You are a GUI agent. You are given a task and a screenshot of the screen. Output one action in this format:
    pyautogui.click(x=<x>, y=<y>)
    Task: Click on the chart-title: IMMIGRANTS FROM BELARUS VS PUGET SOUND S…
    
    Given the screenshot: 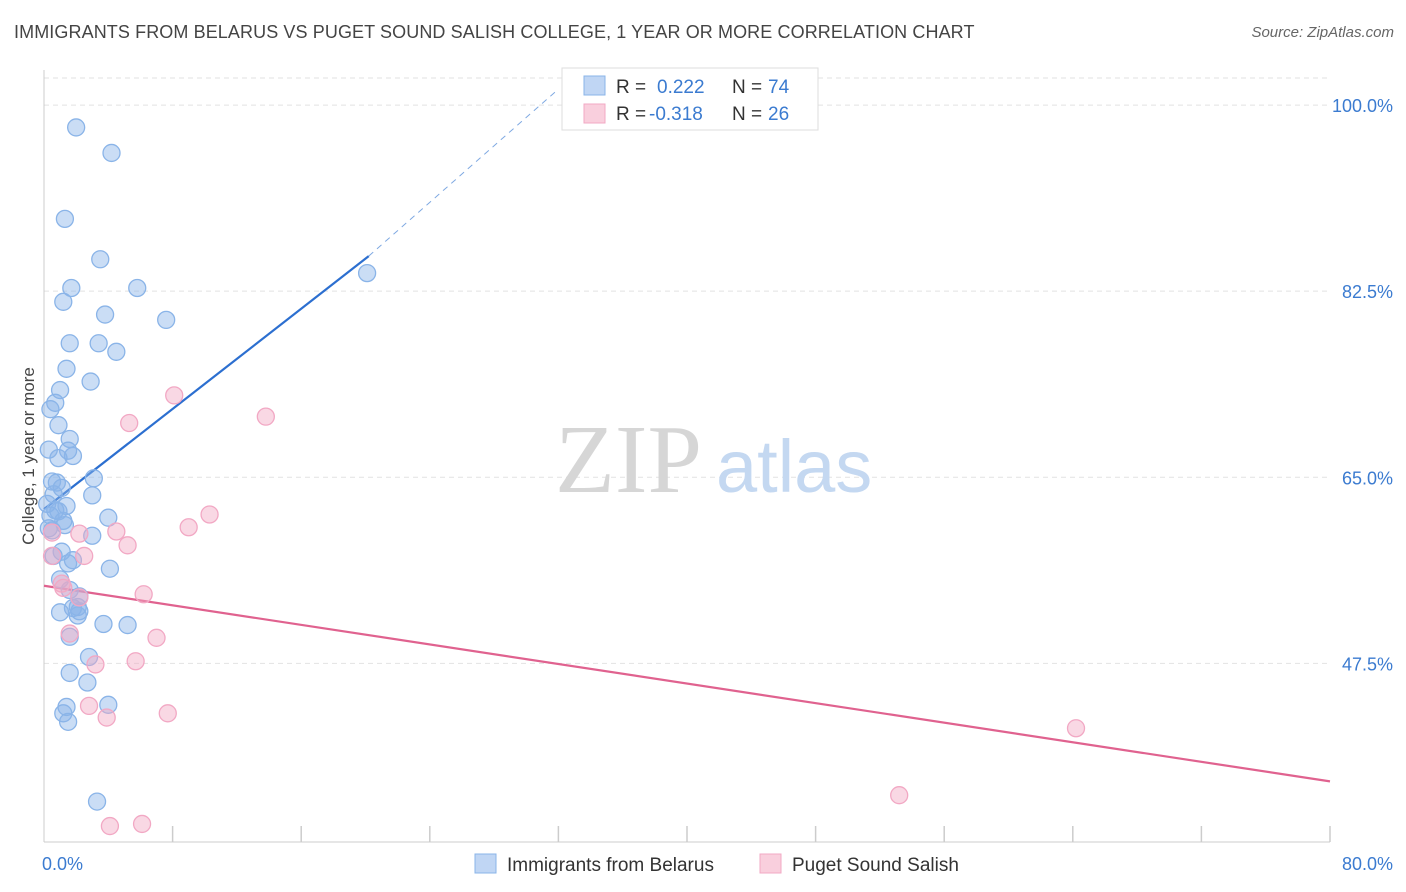 What is the action you would take?
    pyautogui.click(x=494, y=32)
    